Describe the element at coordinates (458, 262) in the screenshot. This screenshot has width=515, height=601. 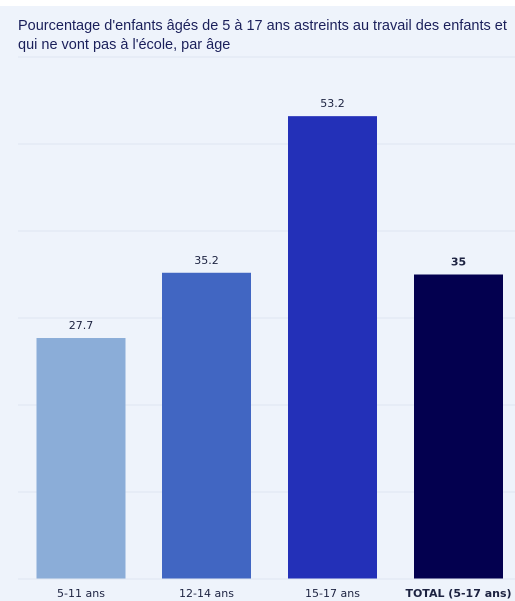
I see `data-label: 35` at that location.